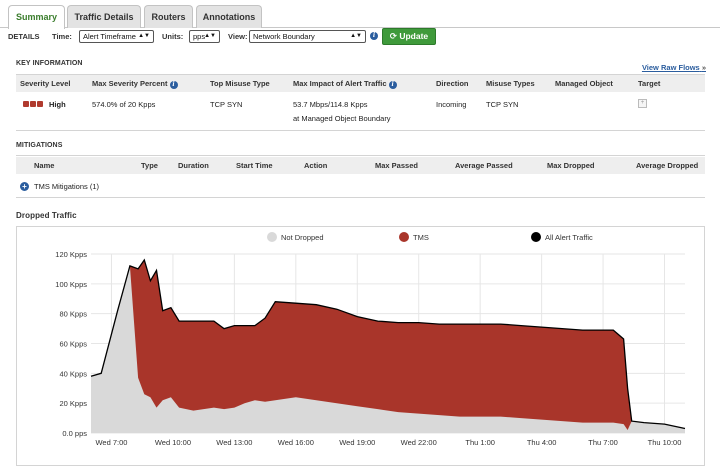 The height and width of the screenshot is (469, 720). What do you see at coordinates (73, 373) in the screenshot?
I see `y-tick-label: 40 Kpps` at bounding box center [73, 373].